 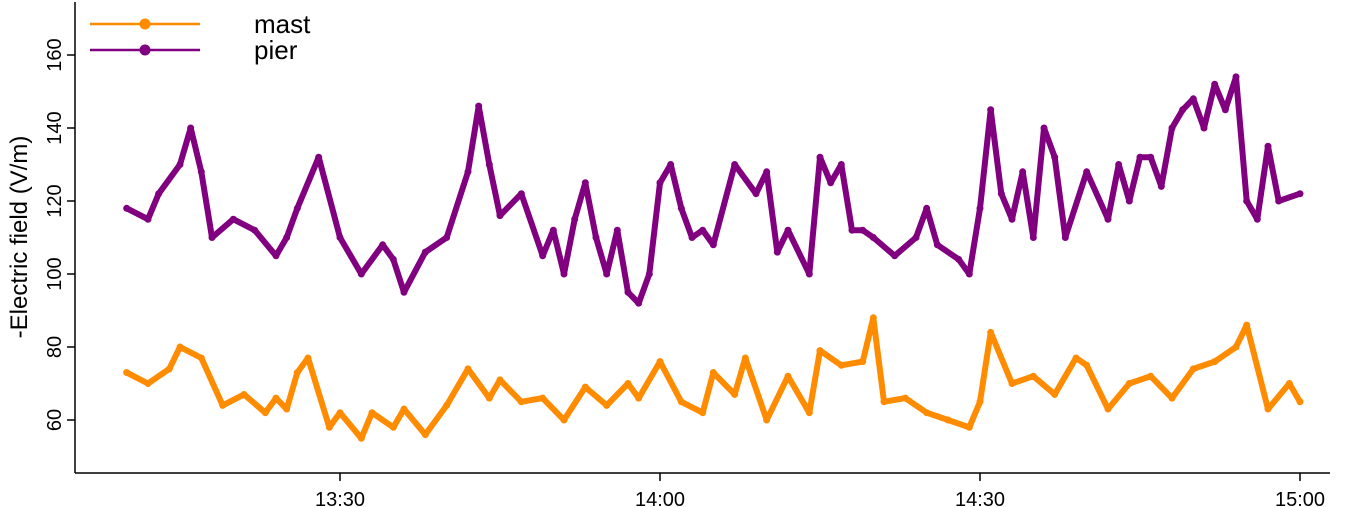 What do you see at coordinates (145, 24) in the screenshot?
I see `legend-marker` at bounding box center [145, 24].